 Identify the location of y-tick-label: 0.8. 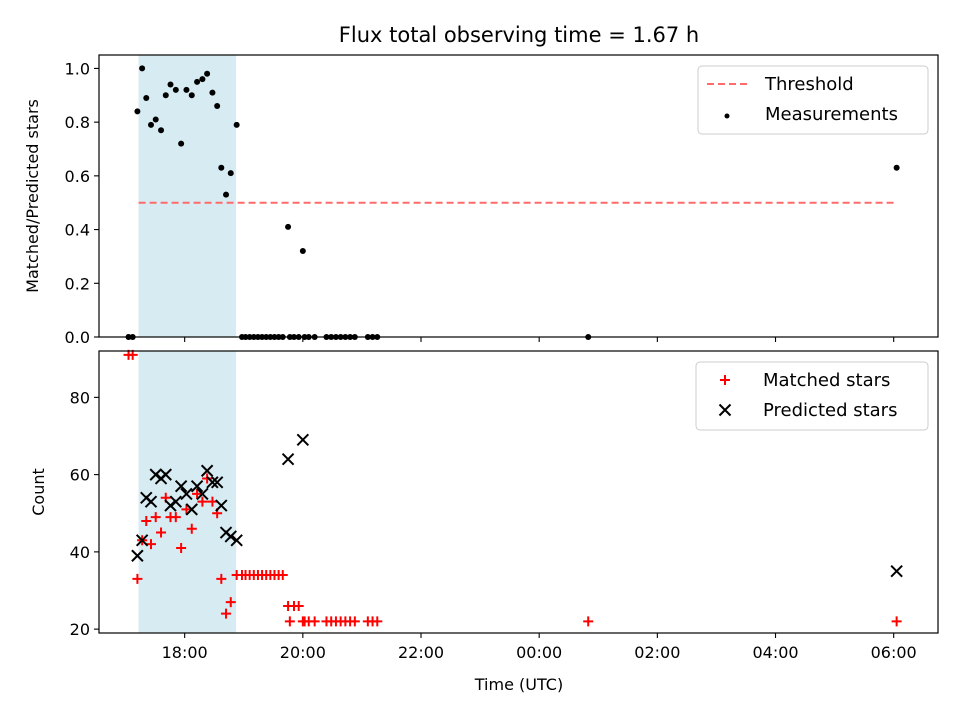
(77, 122).